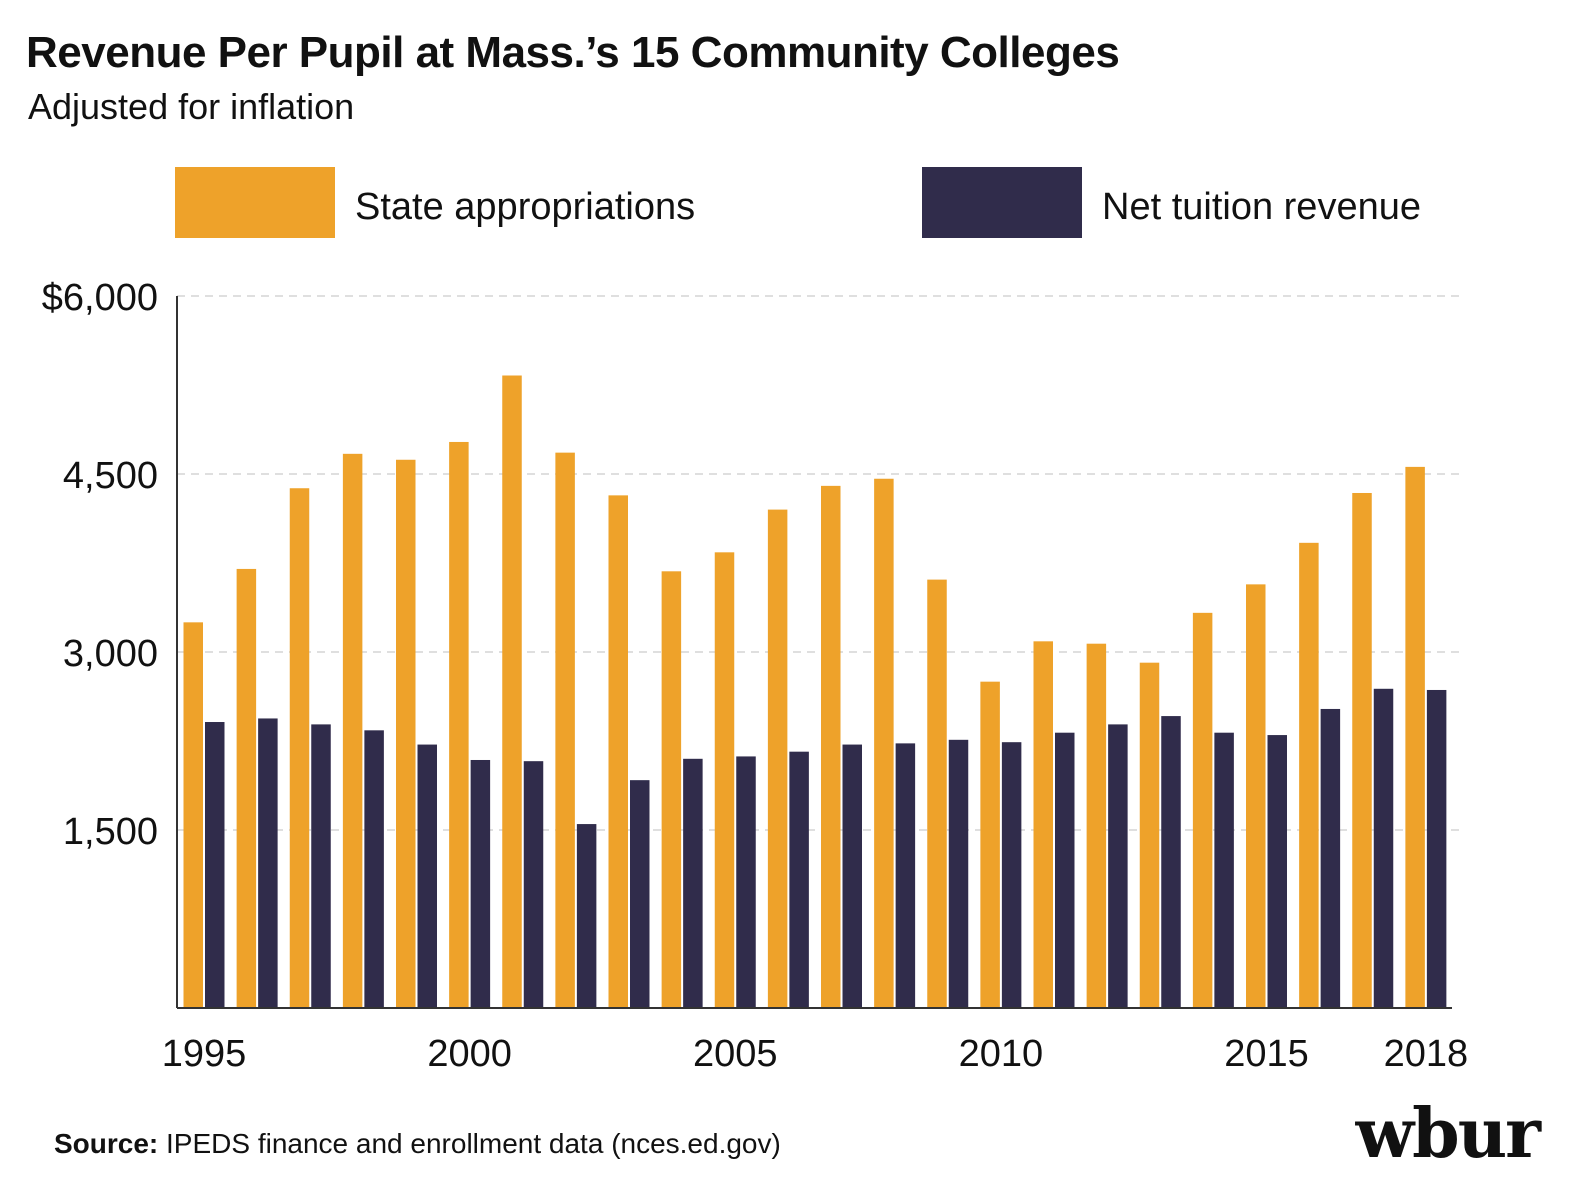 Image resolution: width=1573 pixels, height=1194 pixels. I want to click on bar-tuition-2018, so click(1436, 848).